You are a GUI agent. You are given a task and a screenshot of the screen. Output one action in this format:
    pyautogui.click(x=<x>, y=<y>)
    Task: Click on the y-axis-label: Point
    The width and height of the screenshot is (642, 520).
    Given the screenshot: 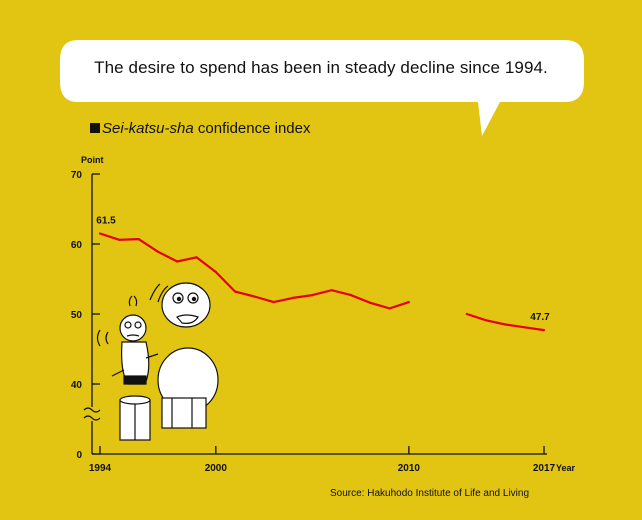 What is the action you would take?
    pyautogui.click(x=92, y=160)
    